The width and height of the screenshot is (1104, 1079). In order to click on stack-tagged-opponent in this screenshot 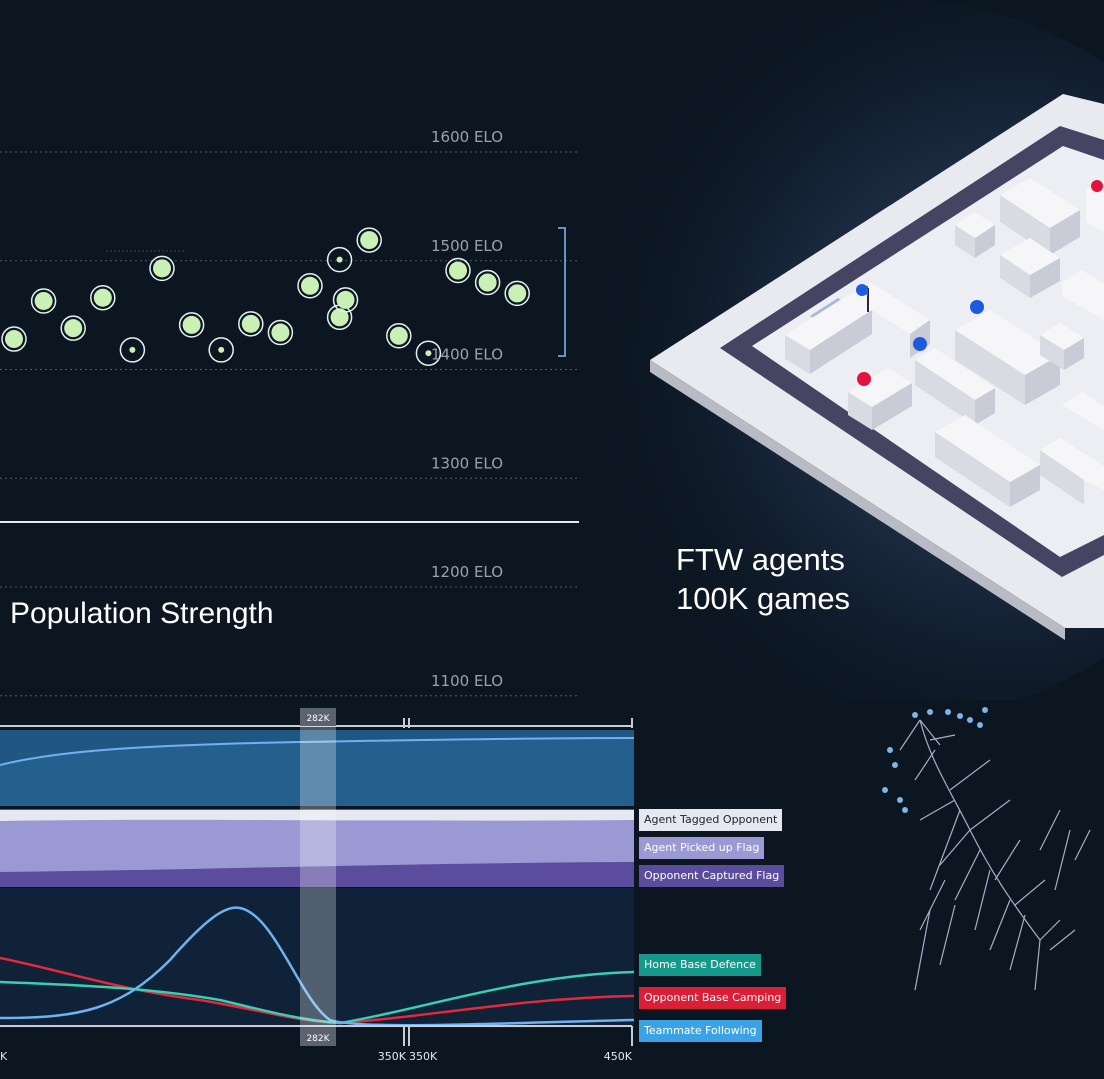, I will do `click(317, 815)`.